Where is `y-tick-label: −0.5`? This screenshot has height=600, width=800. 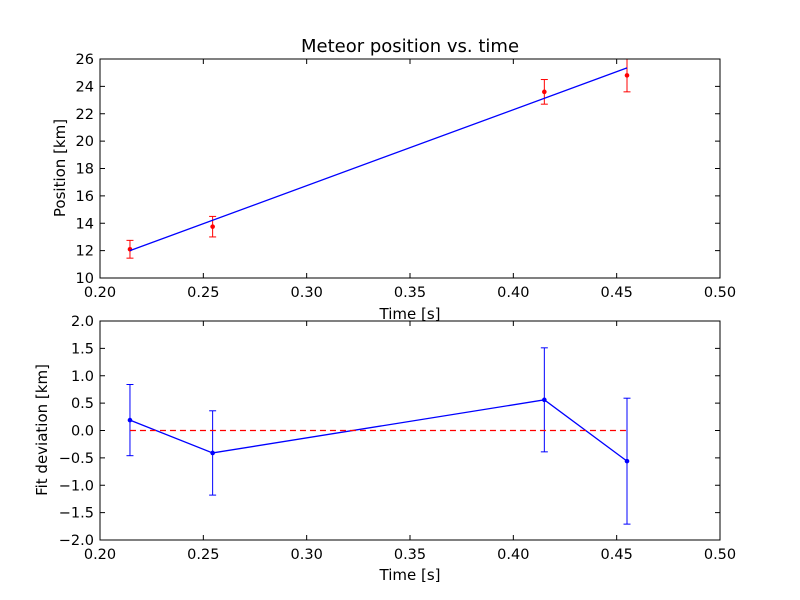 y-tick-label: −0.5 is located at coordinates (76, 459).